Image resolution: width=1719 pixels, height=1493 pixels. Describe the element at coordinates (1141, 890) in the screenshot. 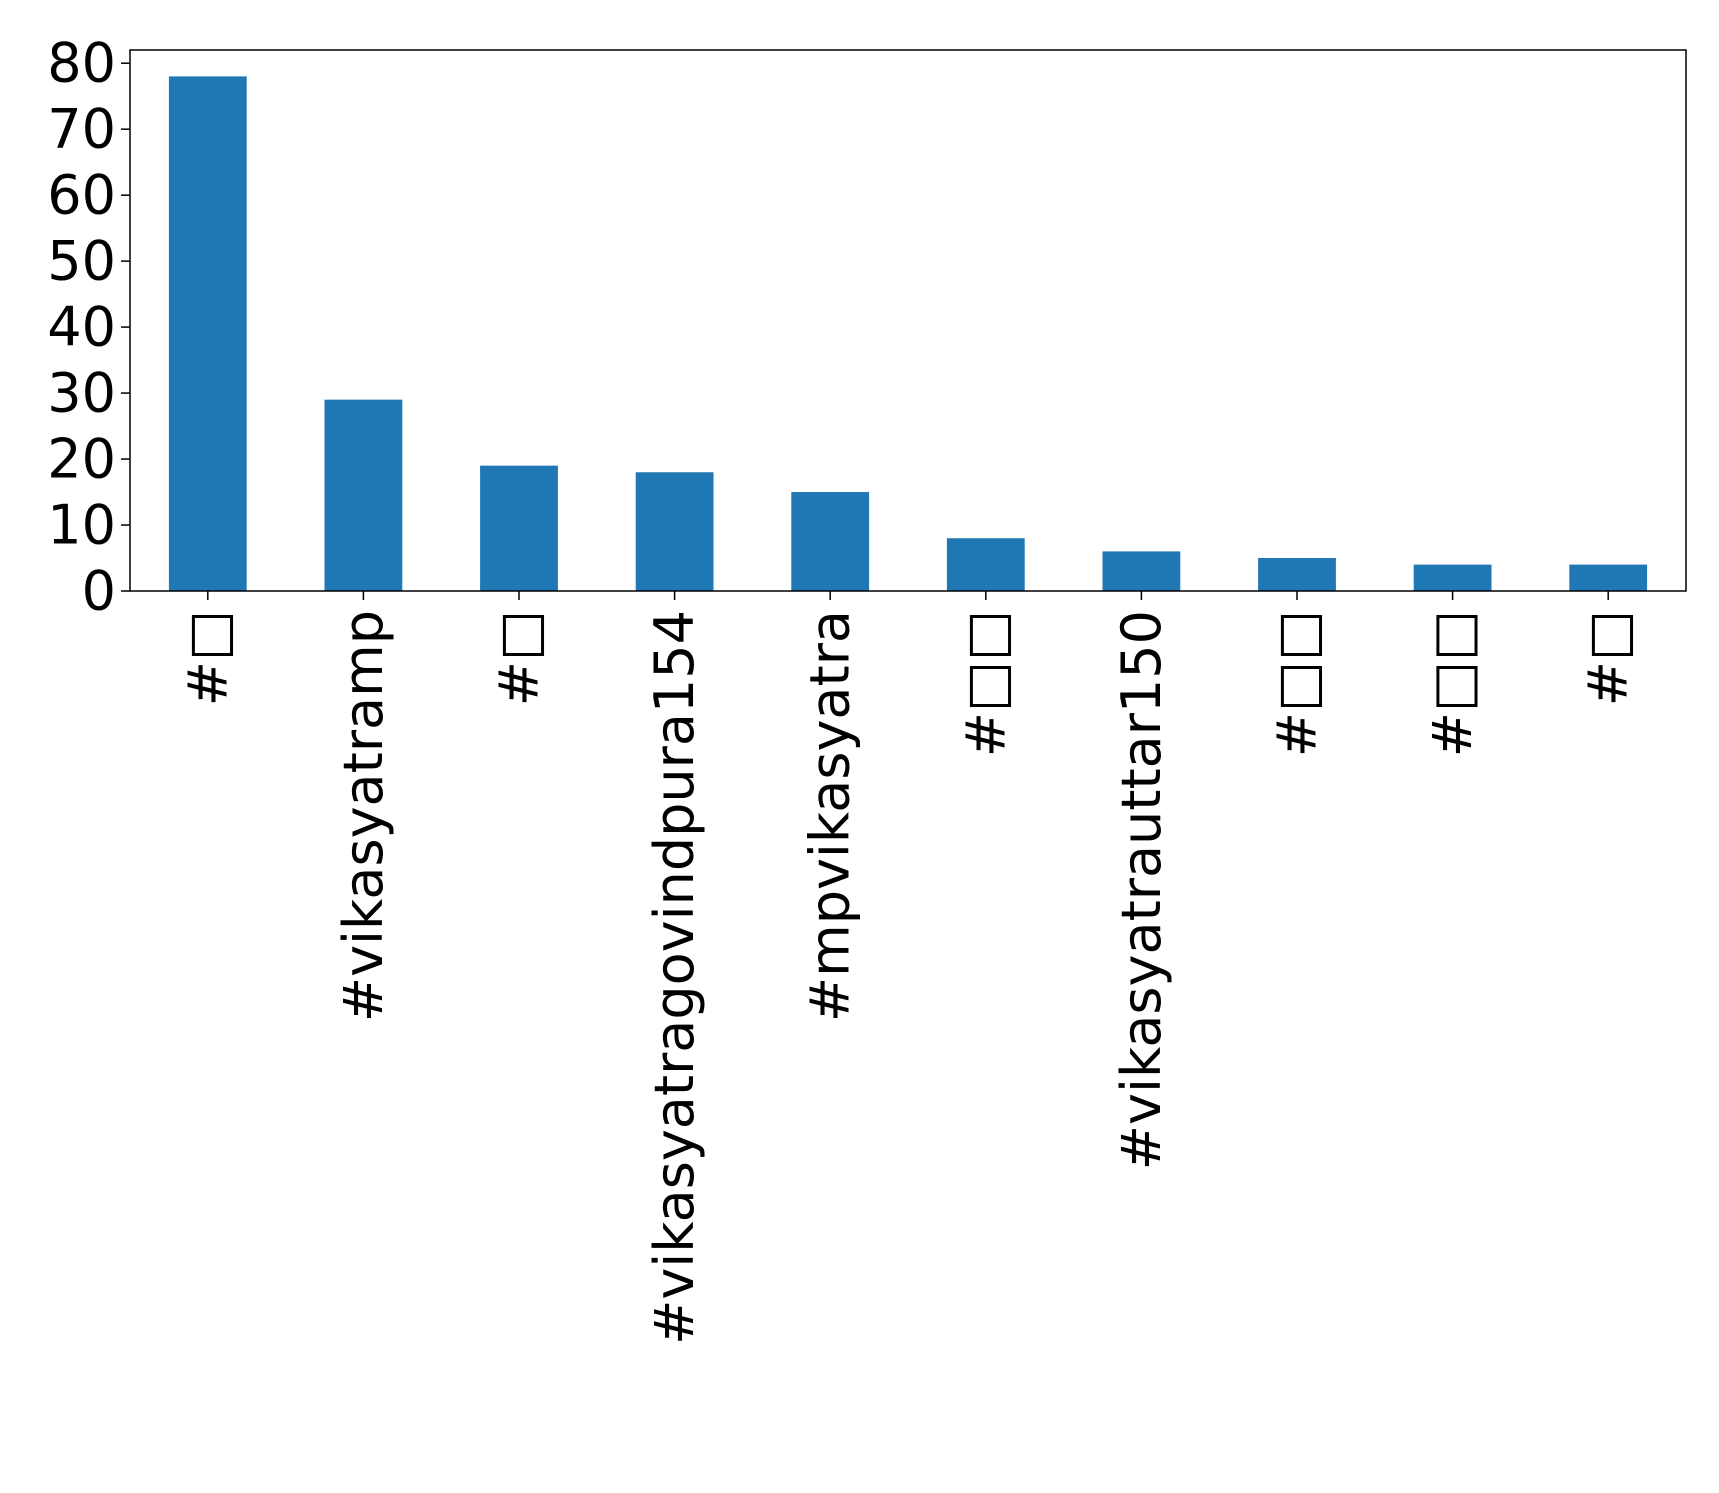

I see `x-tick-label: #vikasyatrauttar150` at that location.